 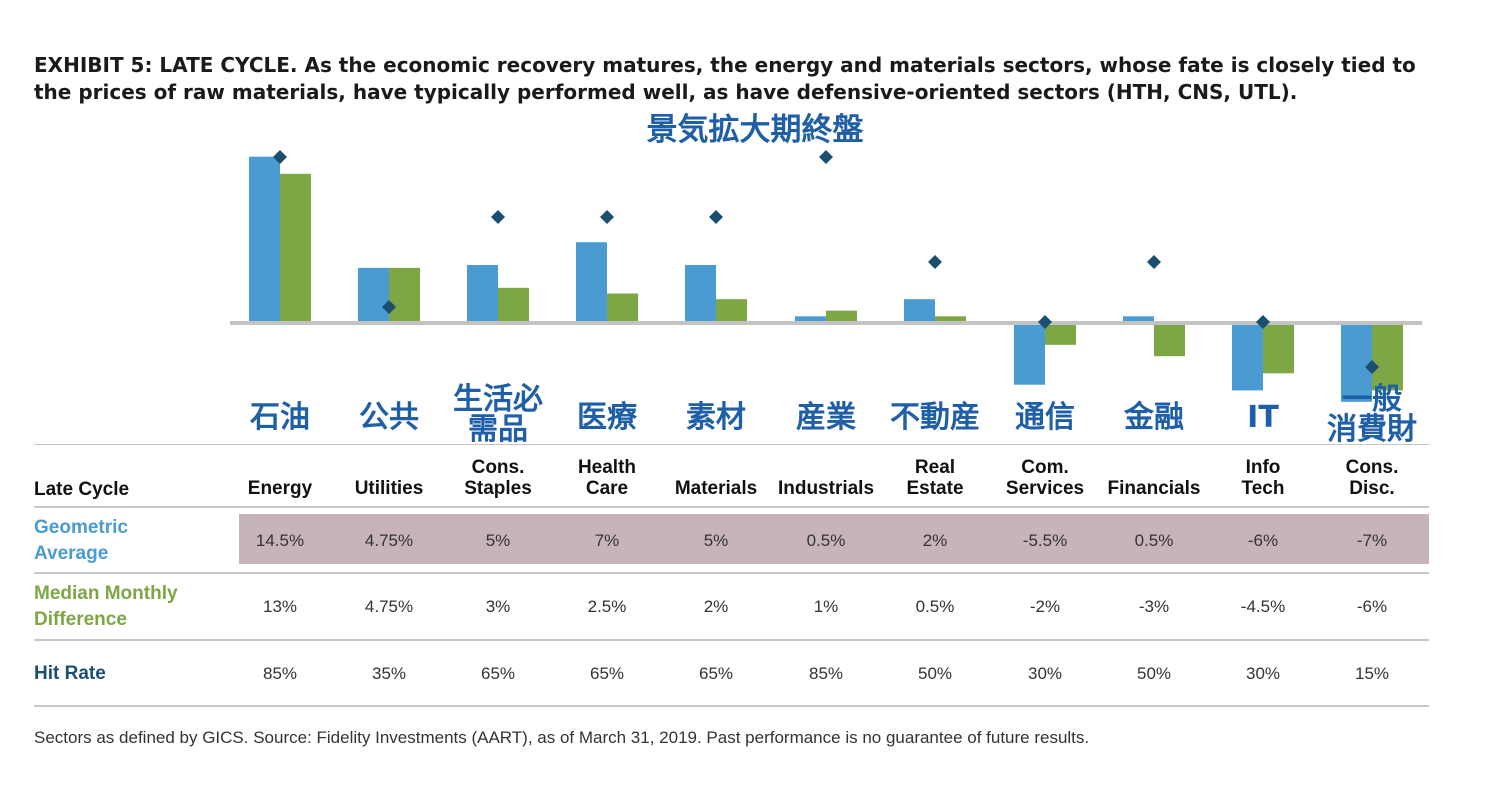 What do you see at coordinates (1263, 322) in the screenshot?
I see `hit-rate-marker-info-tech` at bounding box center [1263, 322].